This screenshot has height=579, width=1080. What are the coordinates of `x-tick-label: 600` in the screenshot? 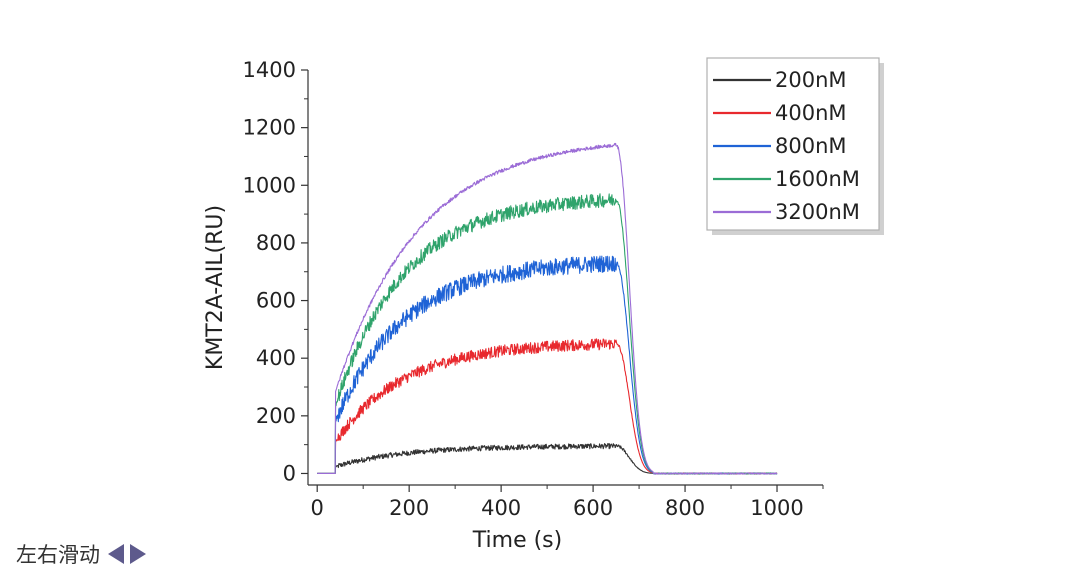 It's located at (593, 508).